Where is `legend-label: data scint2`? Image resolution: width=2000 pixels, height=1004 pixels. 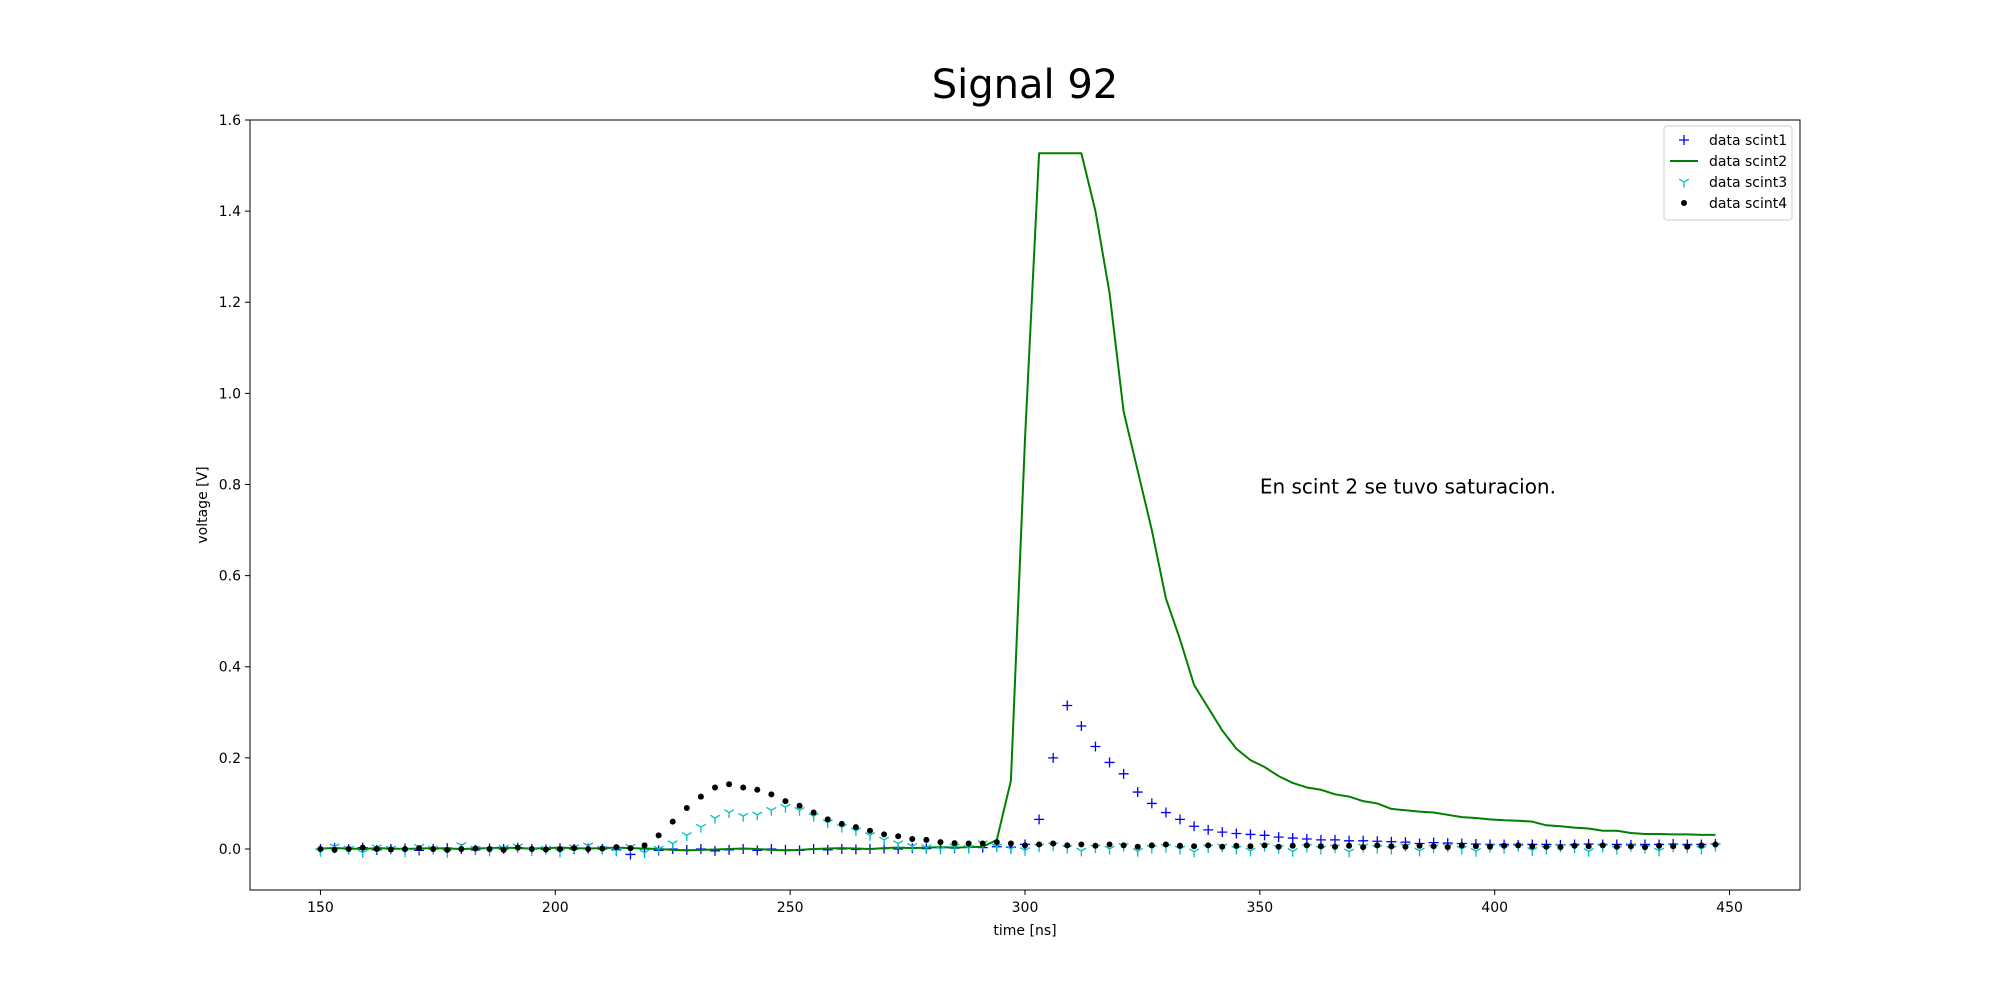
legend-label: data scint2 is located at coordinates (1748, 162).